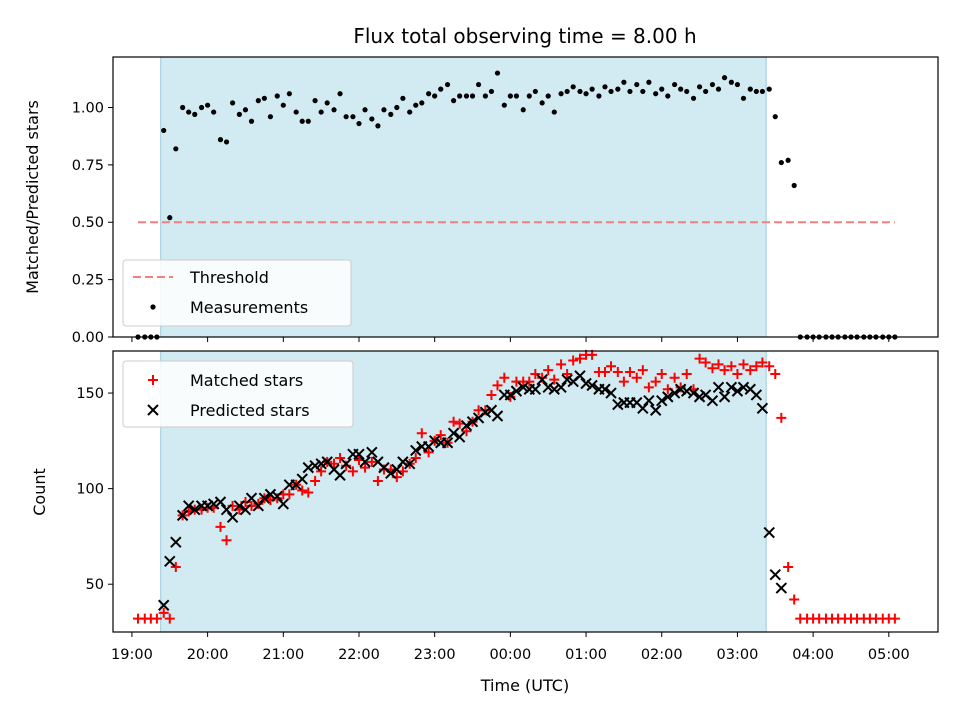 The width and height of the screenshot is (960, 720). I want to click on legend-matched-swatch, so click(153, 380).